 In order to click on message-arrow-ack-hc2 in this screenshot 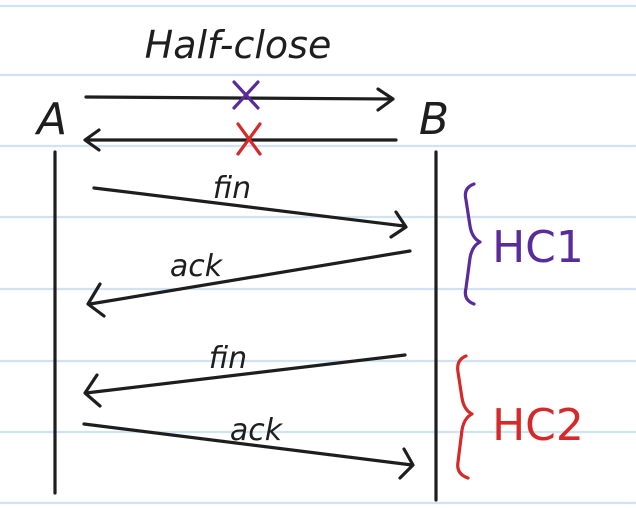, I will do `click(248, 451)`.